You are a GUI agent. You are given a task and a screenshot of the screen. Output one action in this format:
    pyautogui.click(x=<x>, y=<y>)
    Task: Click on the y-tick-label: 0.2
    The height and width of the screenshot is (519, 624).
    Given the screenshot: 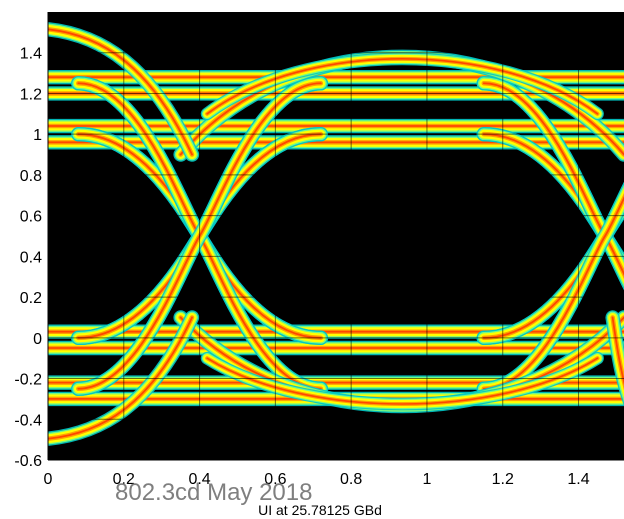 What is the action you would take?
    pyautogui.click(x=31, y=298)
    